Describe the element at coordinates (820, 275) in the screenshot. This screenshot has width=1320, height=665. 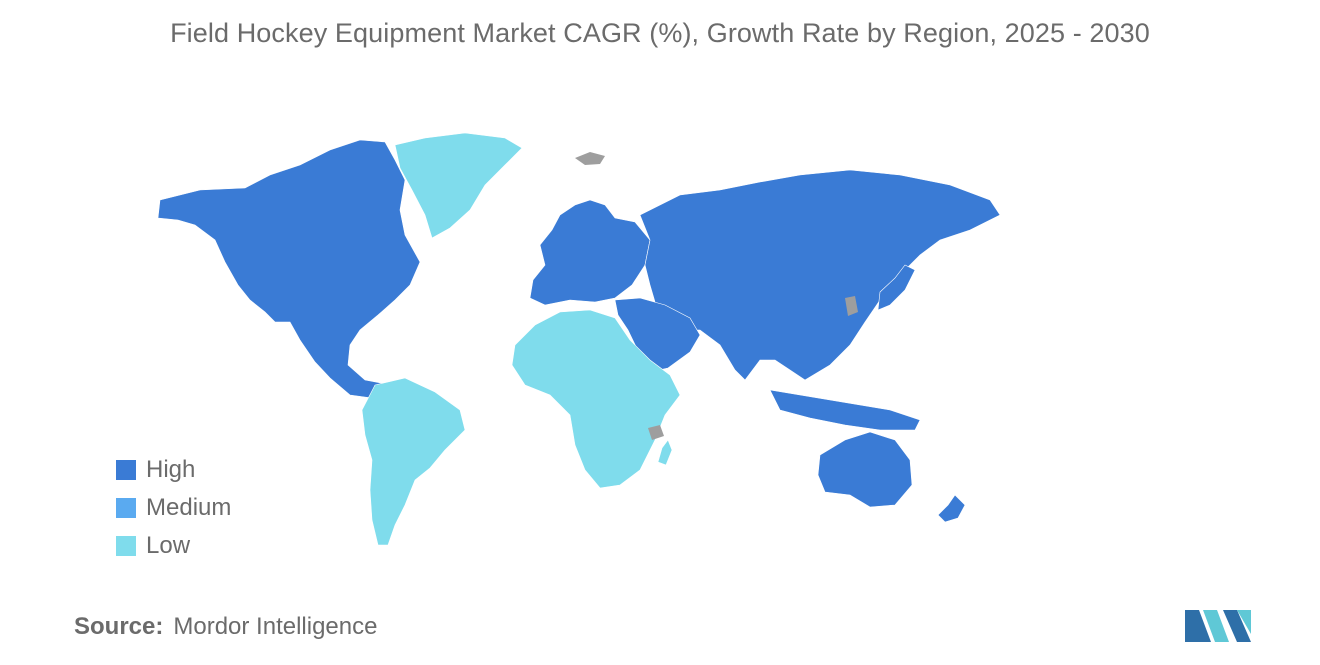
I see `region-asia` at that location.